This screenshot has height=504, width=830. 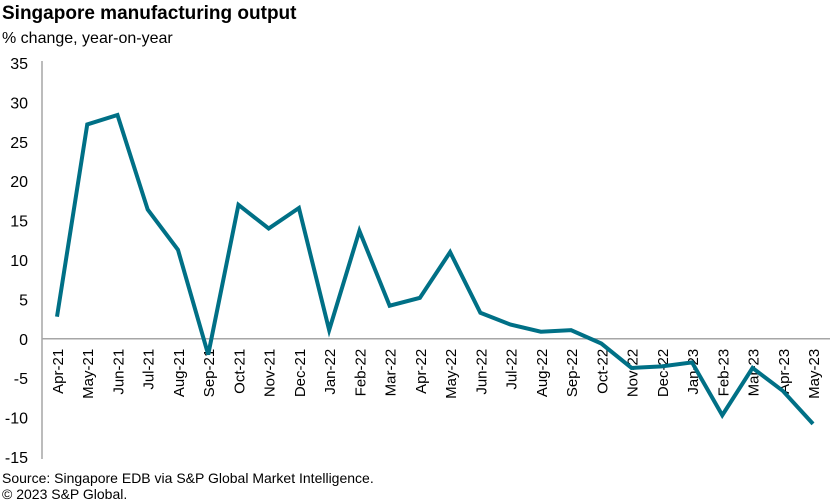 I want to click on x-tick-label: Oct-21, so click(x=239, y=371).